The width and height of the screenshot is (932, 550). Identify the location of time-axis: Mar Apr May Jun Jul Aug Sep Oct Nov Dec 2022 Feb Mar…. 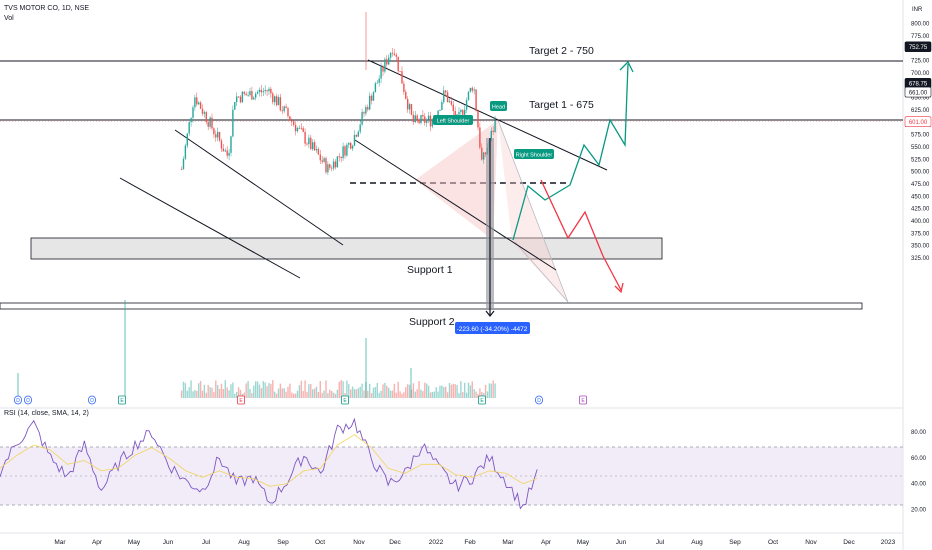
(474, 542).